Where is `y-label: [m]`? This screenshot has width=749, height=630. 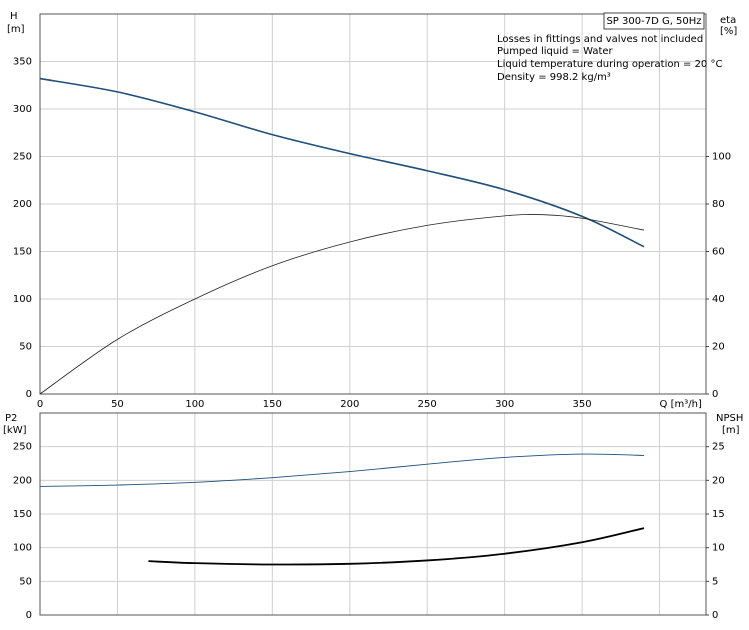
y-label: [m] is located at coordinates (16, 29).